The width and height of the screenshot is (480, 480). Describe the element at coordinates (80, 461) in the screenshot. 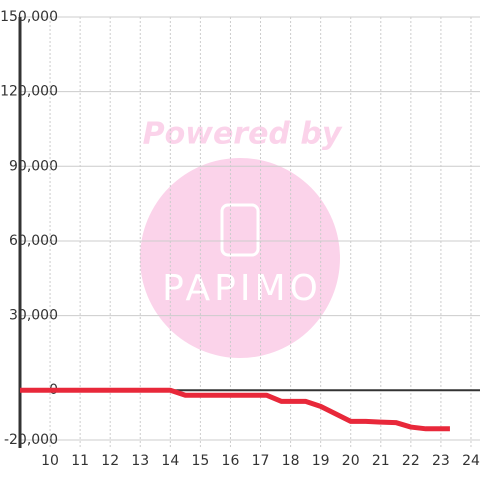

I see `x-tick-label: 11` at that location.